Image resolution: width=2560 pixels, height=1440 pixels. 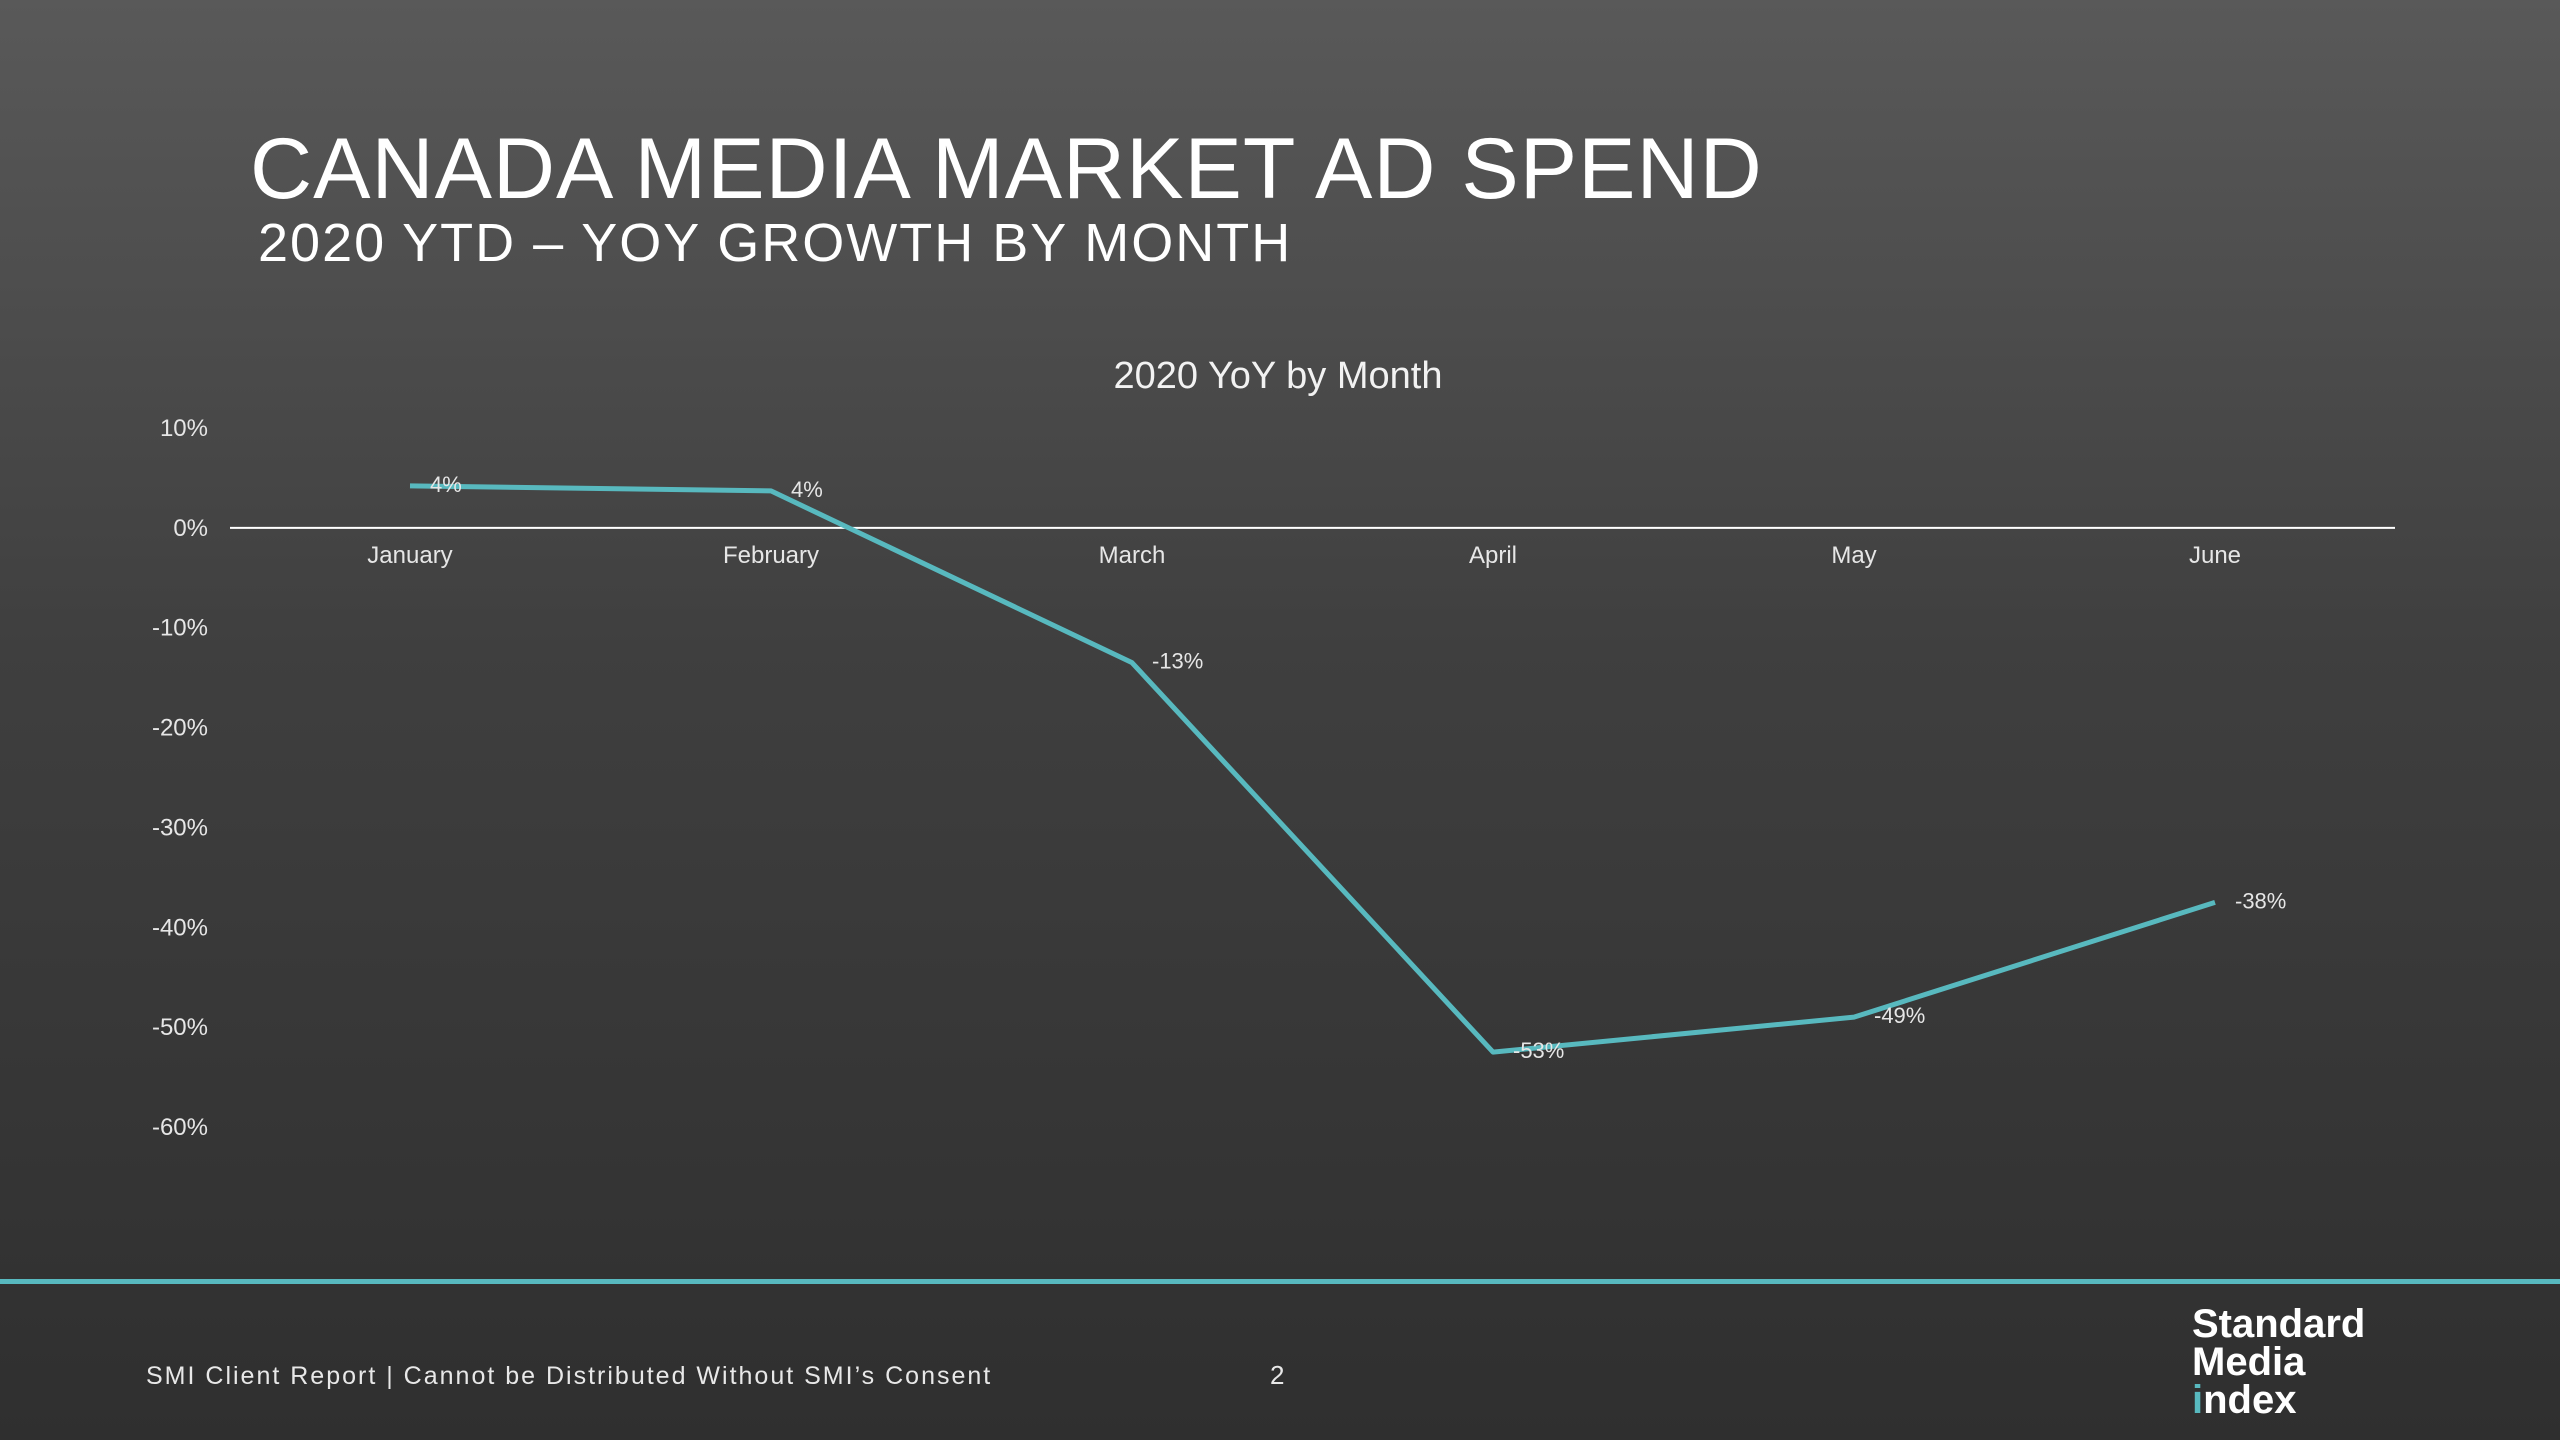 I want to click on x-tick-label: May, so click(x=1853, y=555).